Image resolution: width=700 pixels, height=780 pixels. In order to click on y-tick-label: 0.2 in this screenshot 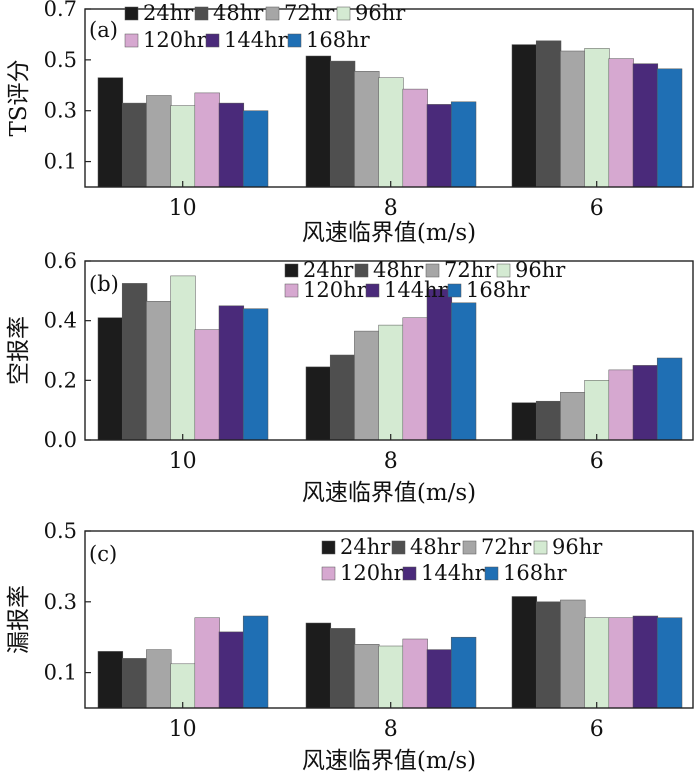, I will do `click(60, 380)`.